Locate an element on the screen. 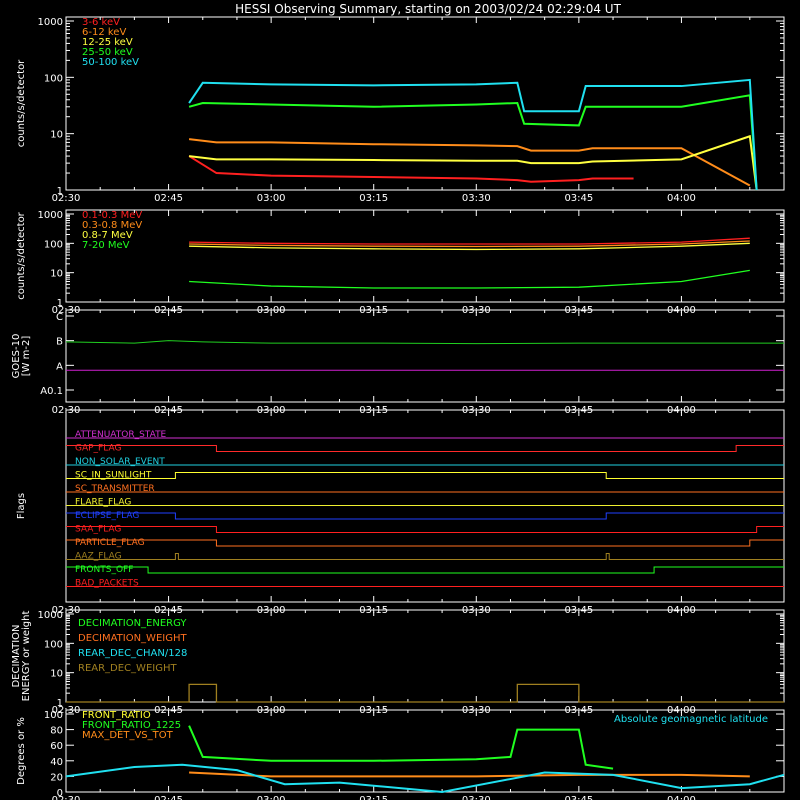  series-line-7-20-MeV is located at coordinates (469, 279).